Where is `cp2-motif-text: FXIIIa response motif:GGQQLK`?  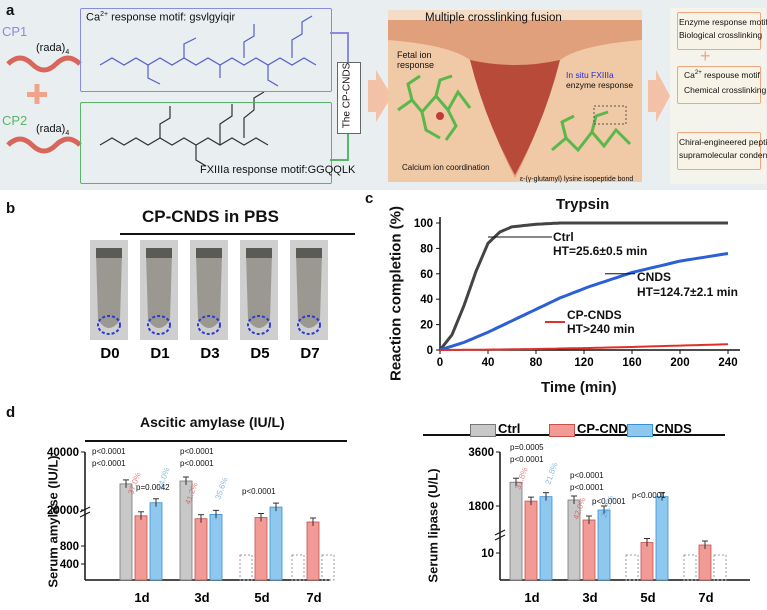 cp2-motif-text: FXIIIa response motif:GGQQLK is located at coordinates (278, 170).